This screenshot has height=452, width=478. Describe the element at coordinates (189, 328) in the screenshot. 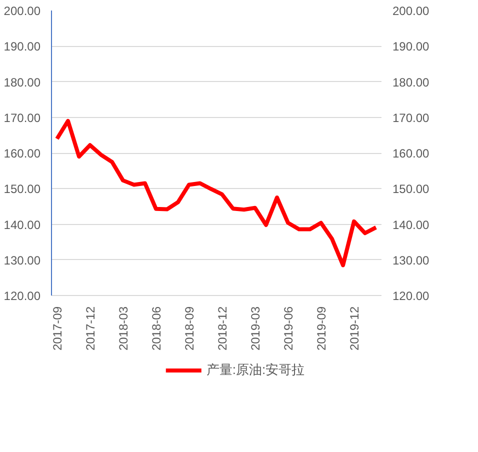

I see `x-tick-label: 2018-09` at that location.